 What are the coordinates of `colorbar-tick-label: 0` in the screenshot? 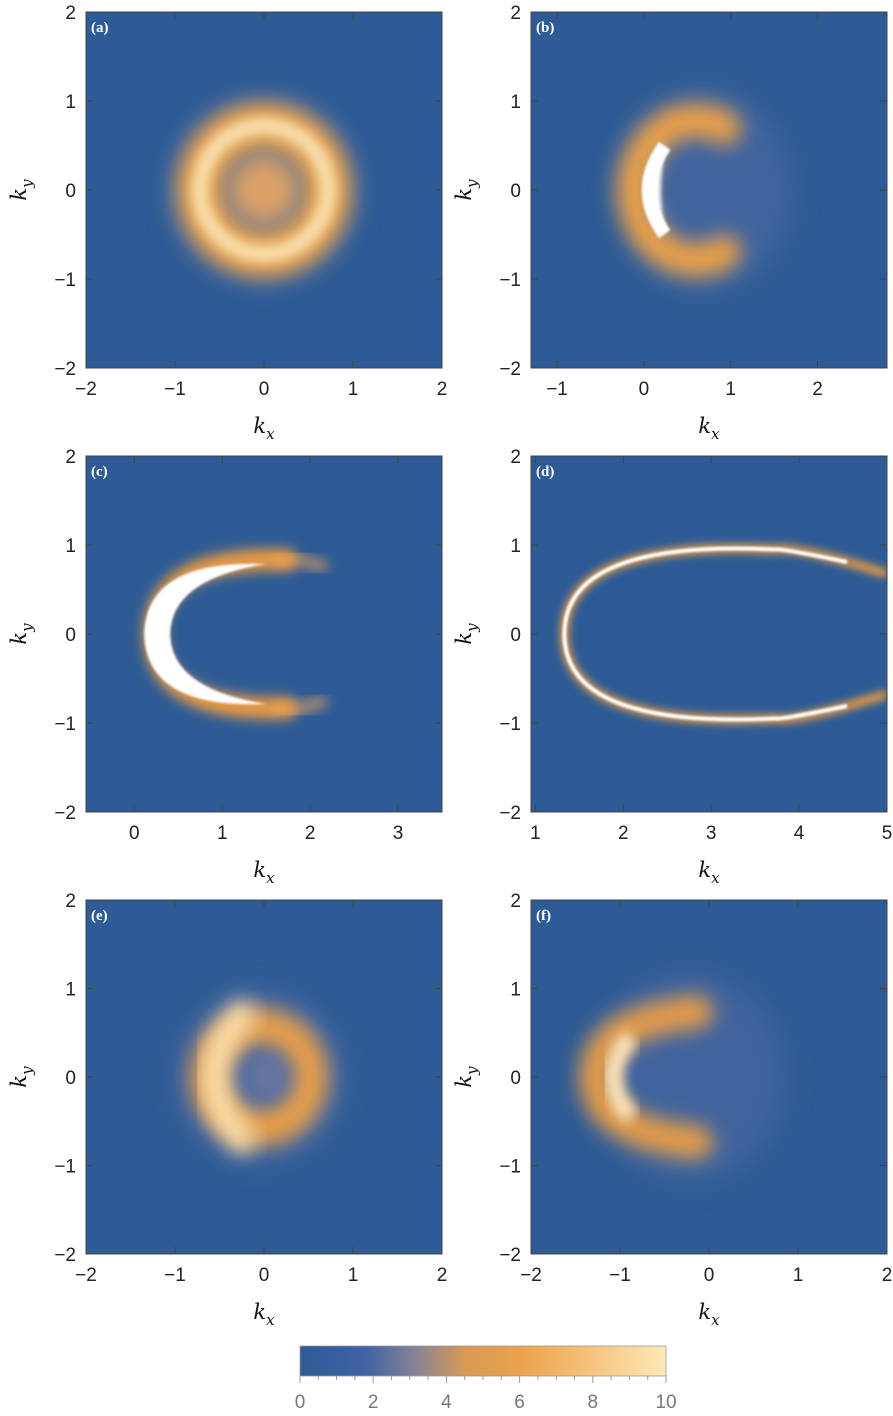 It's located at (300, 1402).